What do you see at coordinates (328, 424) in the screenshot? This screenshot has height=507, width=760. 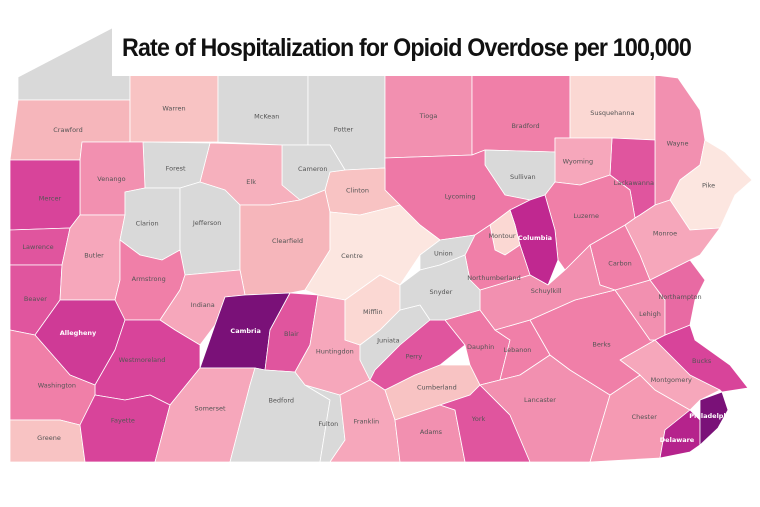 I see `county-label-fulton: Fulton` at bounding box center [328, 424].